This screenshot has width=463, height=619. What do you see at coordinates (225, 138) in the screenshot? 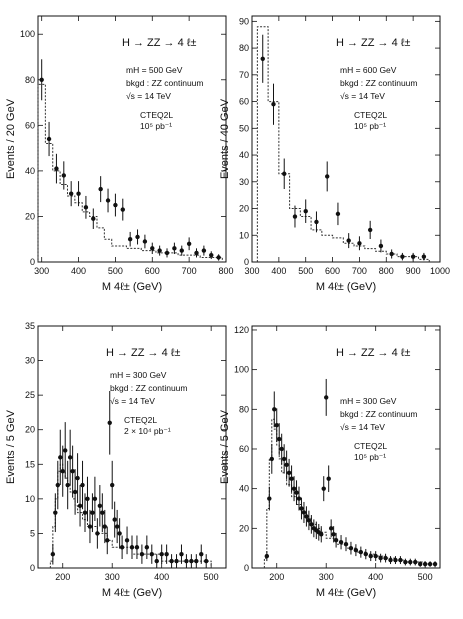
I see `y-axis-label: Events / 40 GeV` at bounding box center [225, 138].